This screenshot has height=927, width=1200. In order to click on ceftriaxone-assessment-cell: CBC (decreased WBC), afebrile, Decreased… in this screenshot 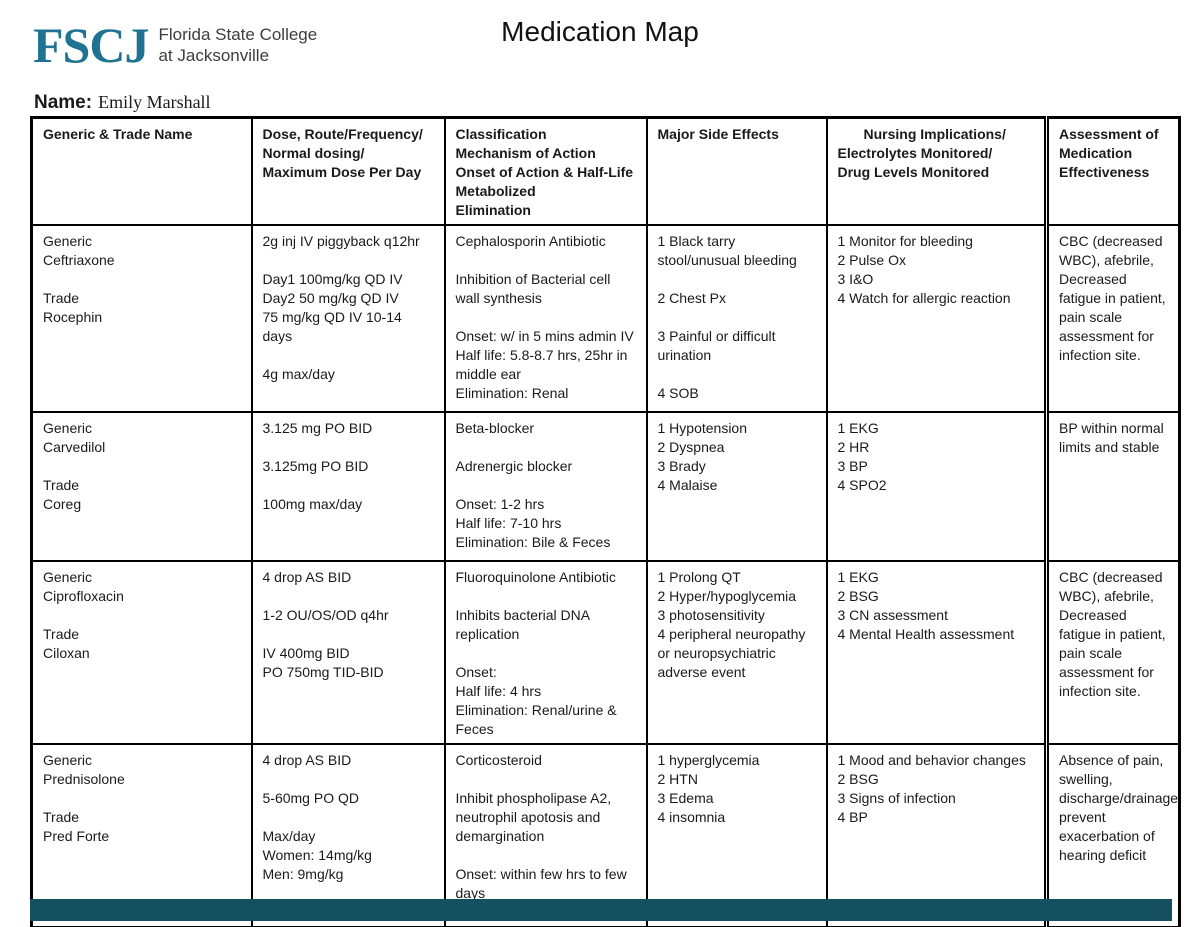, I will do `click(1112, 318)`.